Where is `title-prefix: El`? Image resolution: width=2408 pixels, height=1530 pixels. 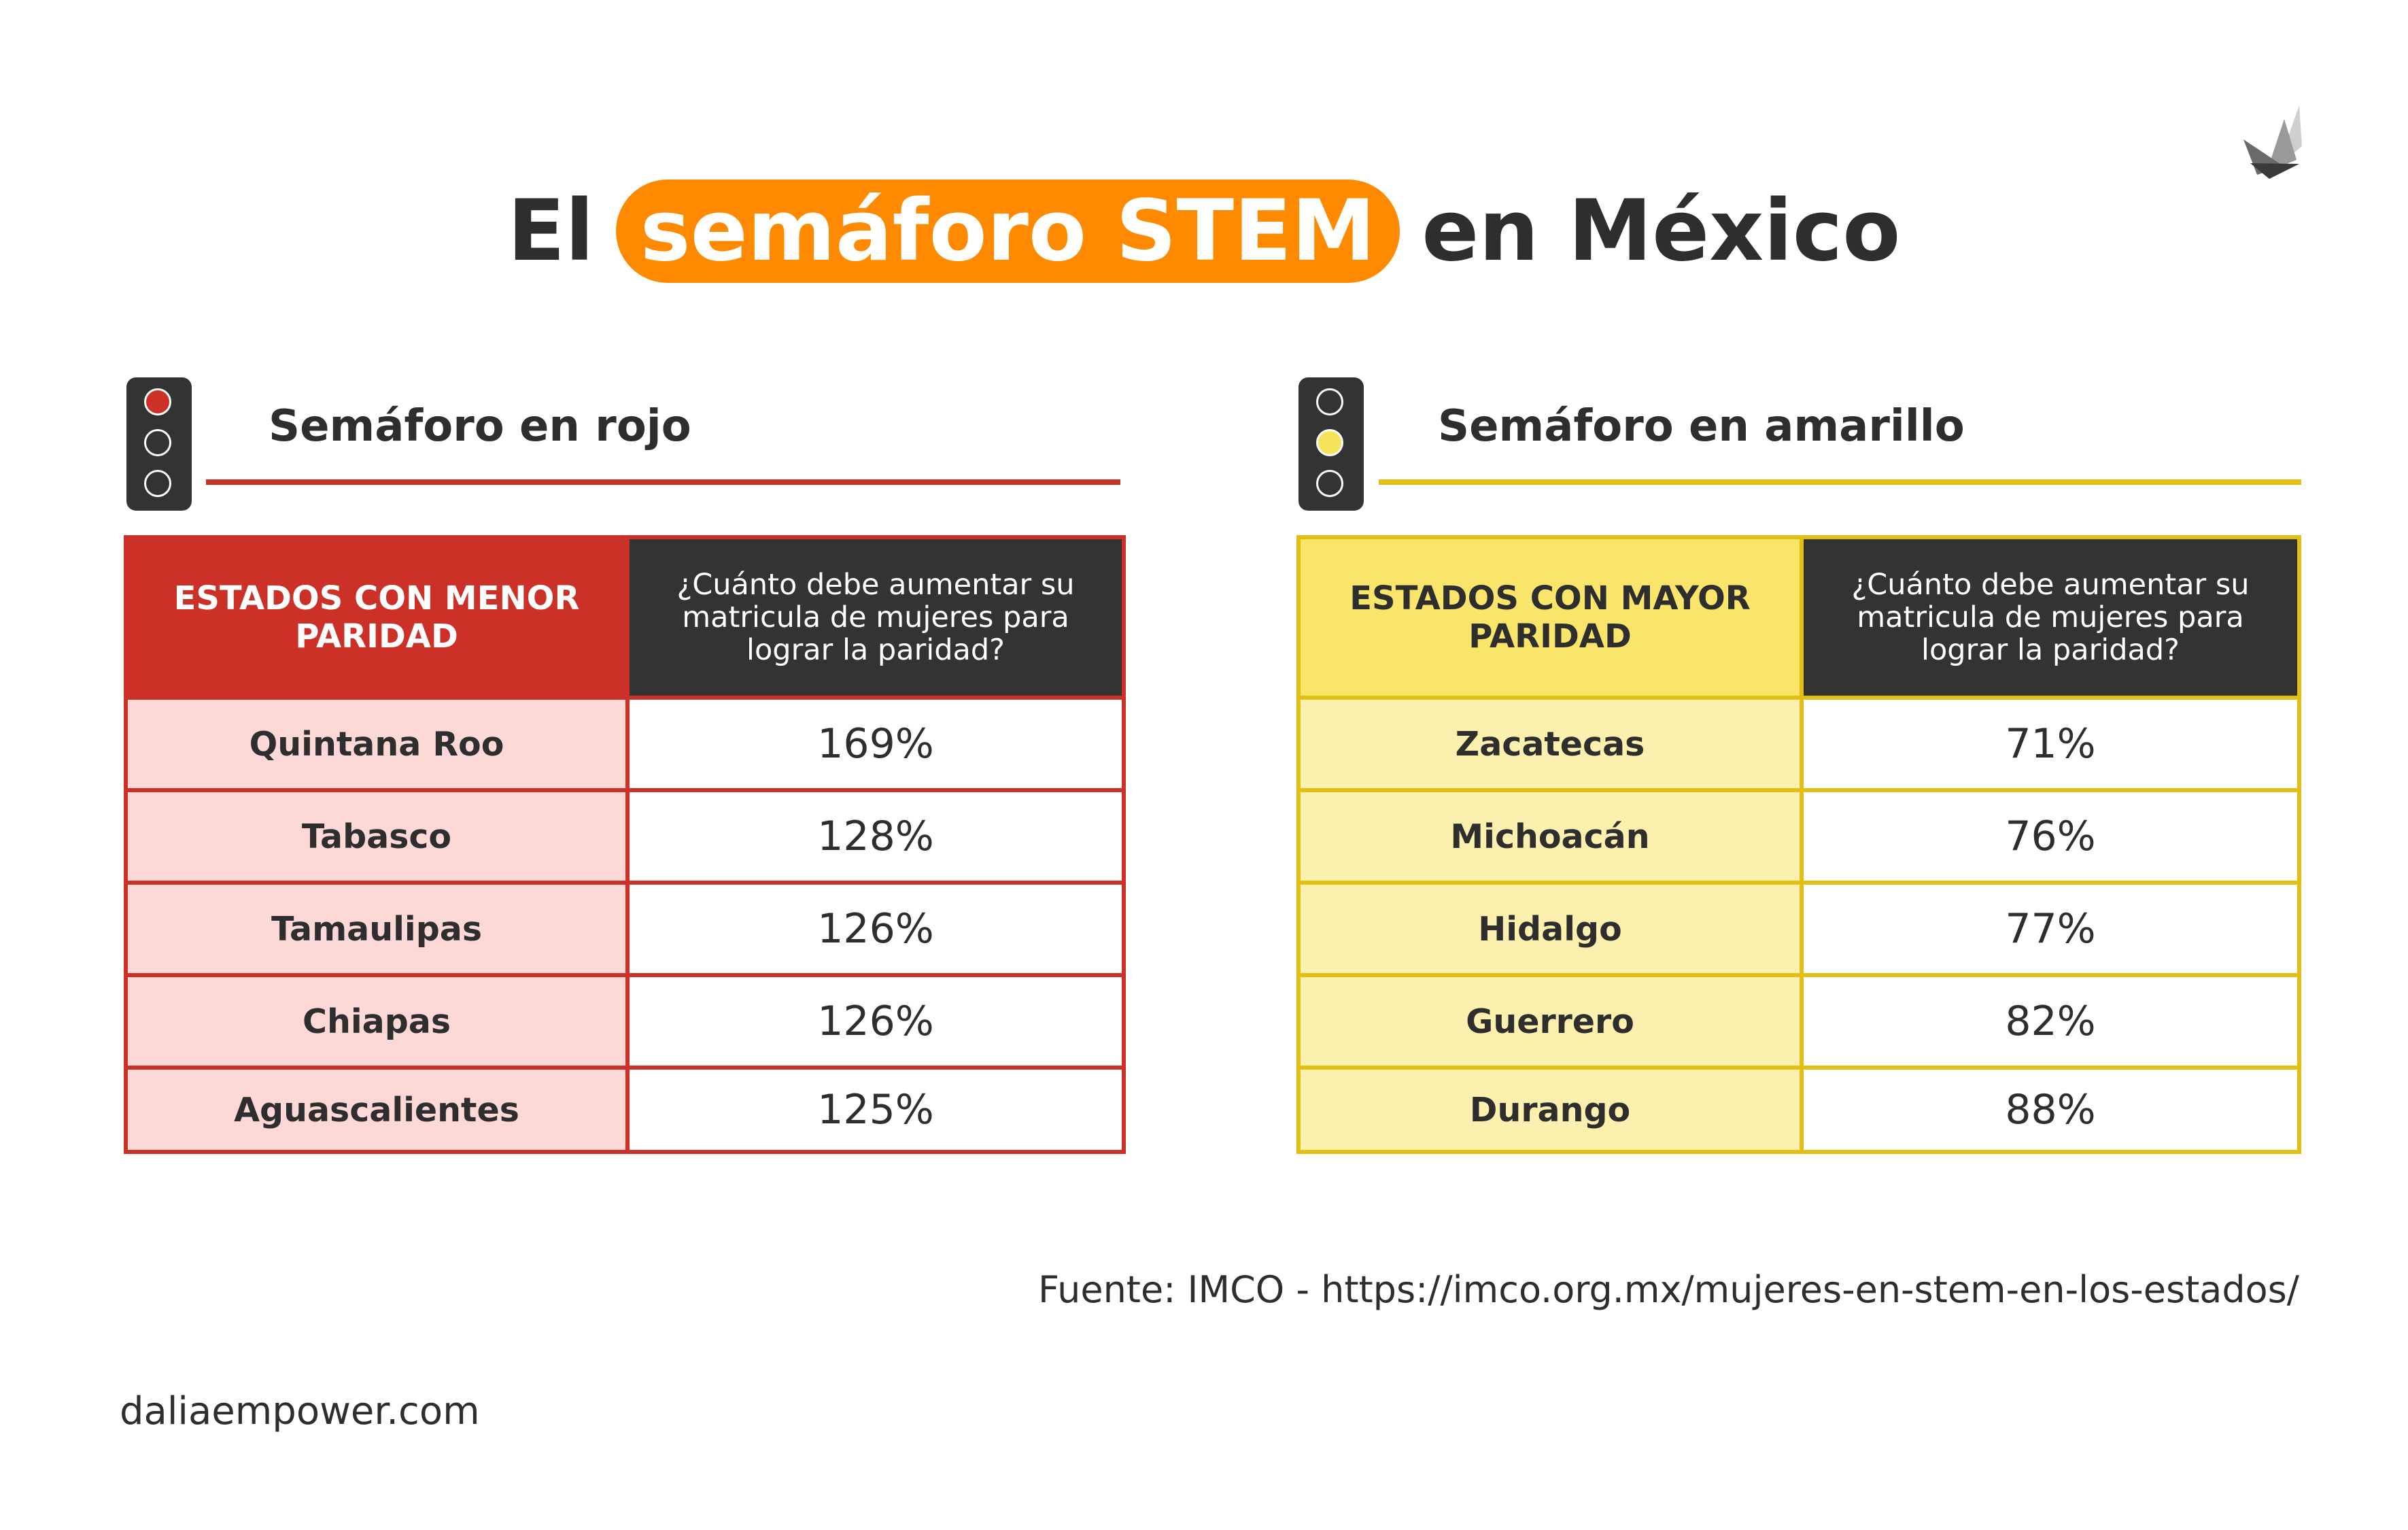 title-prefix: El is located at coordinates (550, 231).